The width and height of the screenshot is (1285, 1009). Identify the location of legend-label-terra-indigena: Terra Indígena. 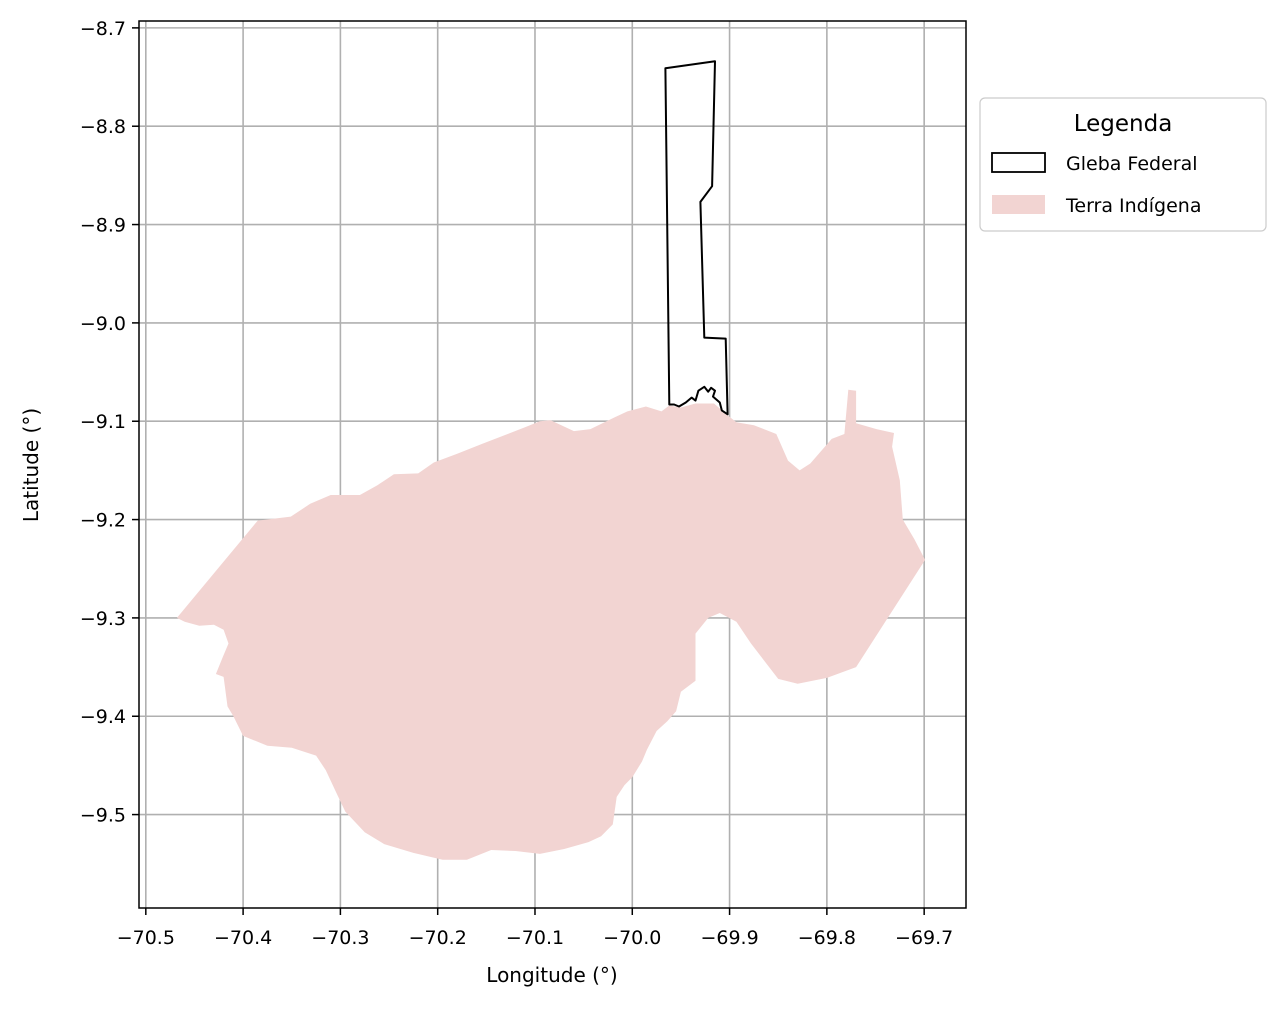
(1133, 206).